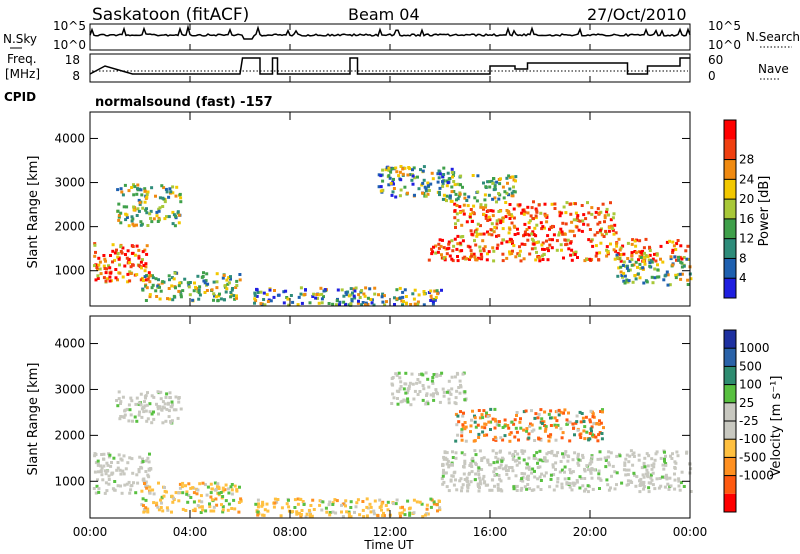 The image size is (800, 554). Describe the element at coordinates (724, 45) in the screenshot. I see `nsearch-tick-bottom: 10^0` at that location.